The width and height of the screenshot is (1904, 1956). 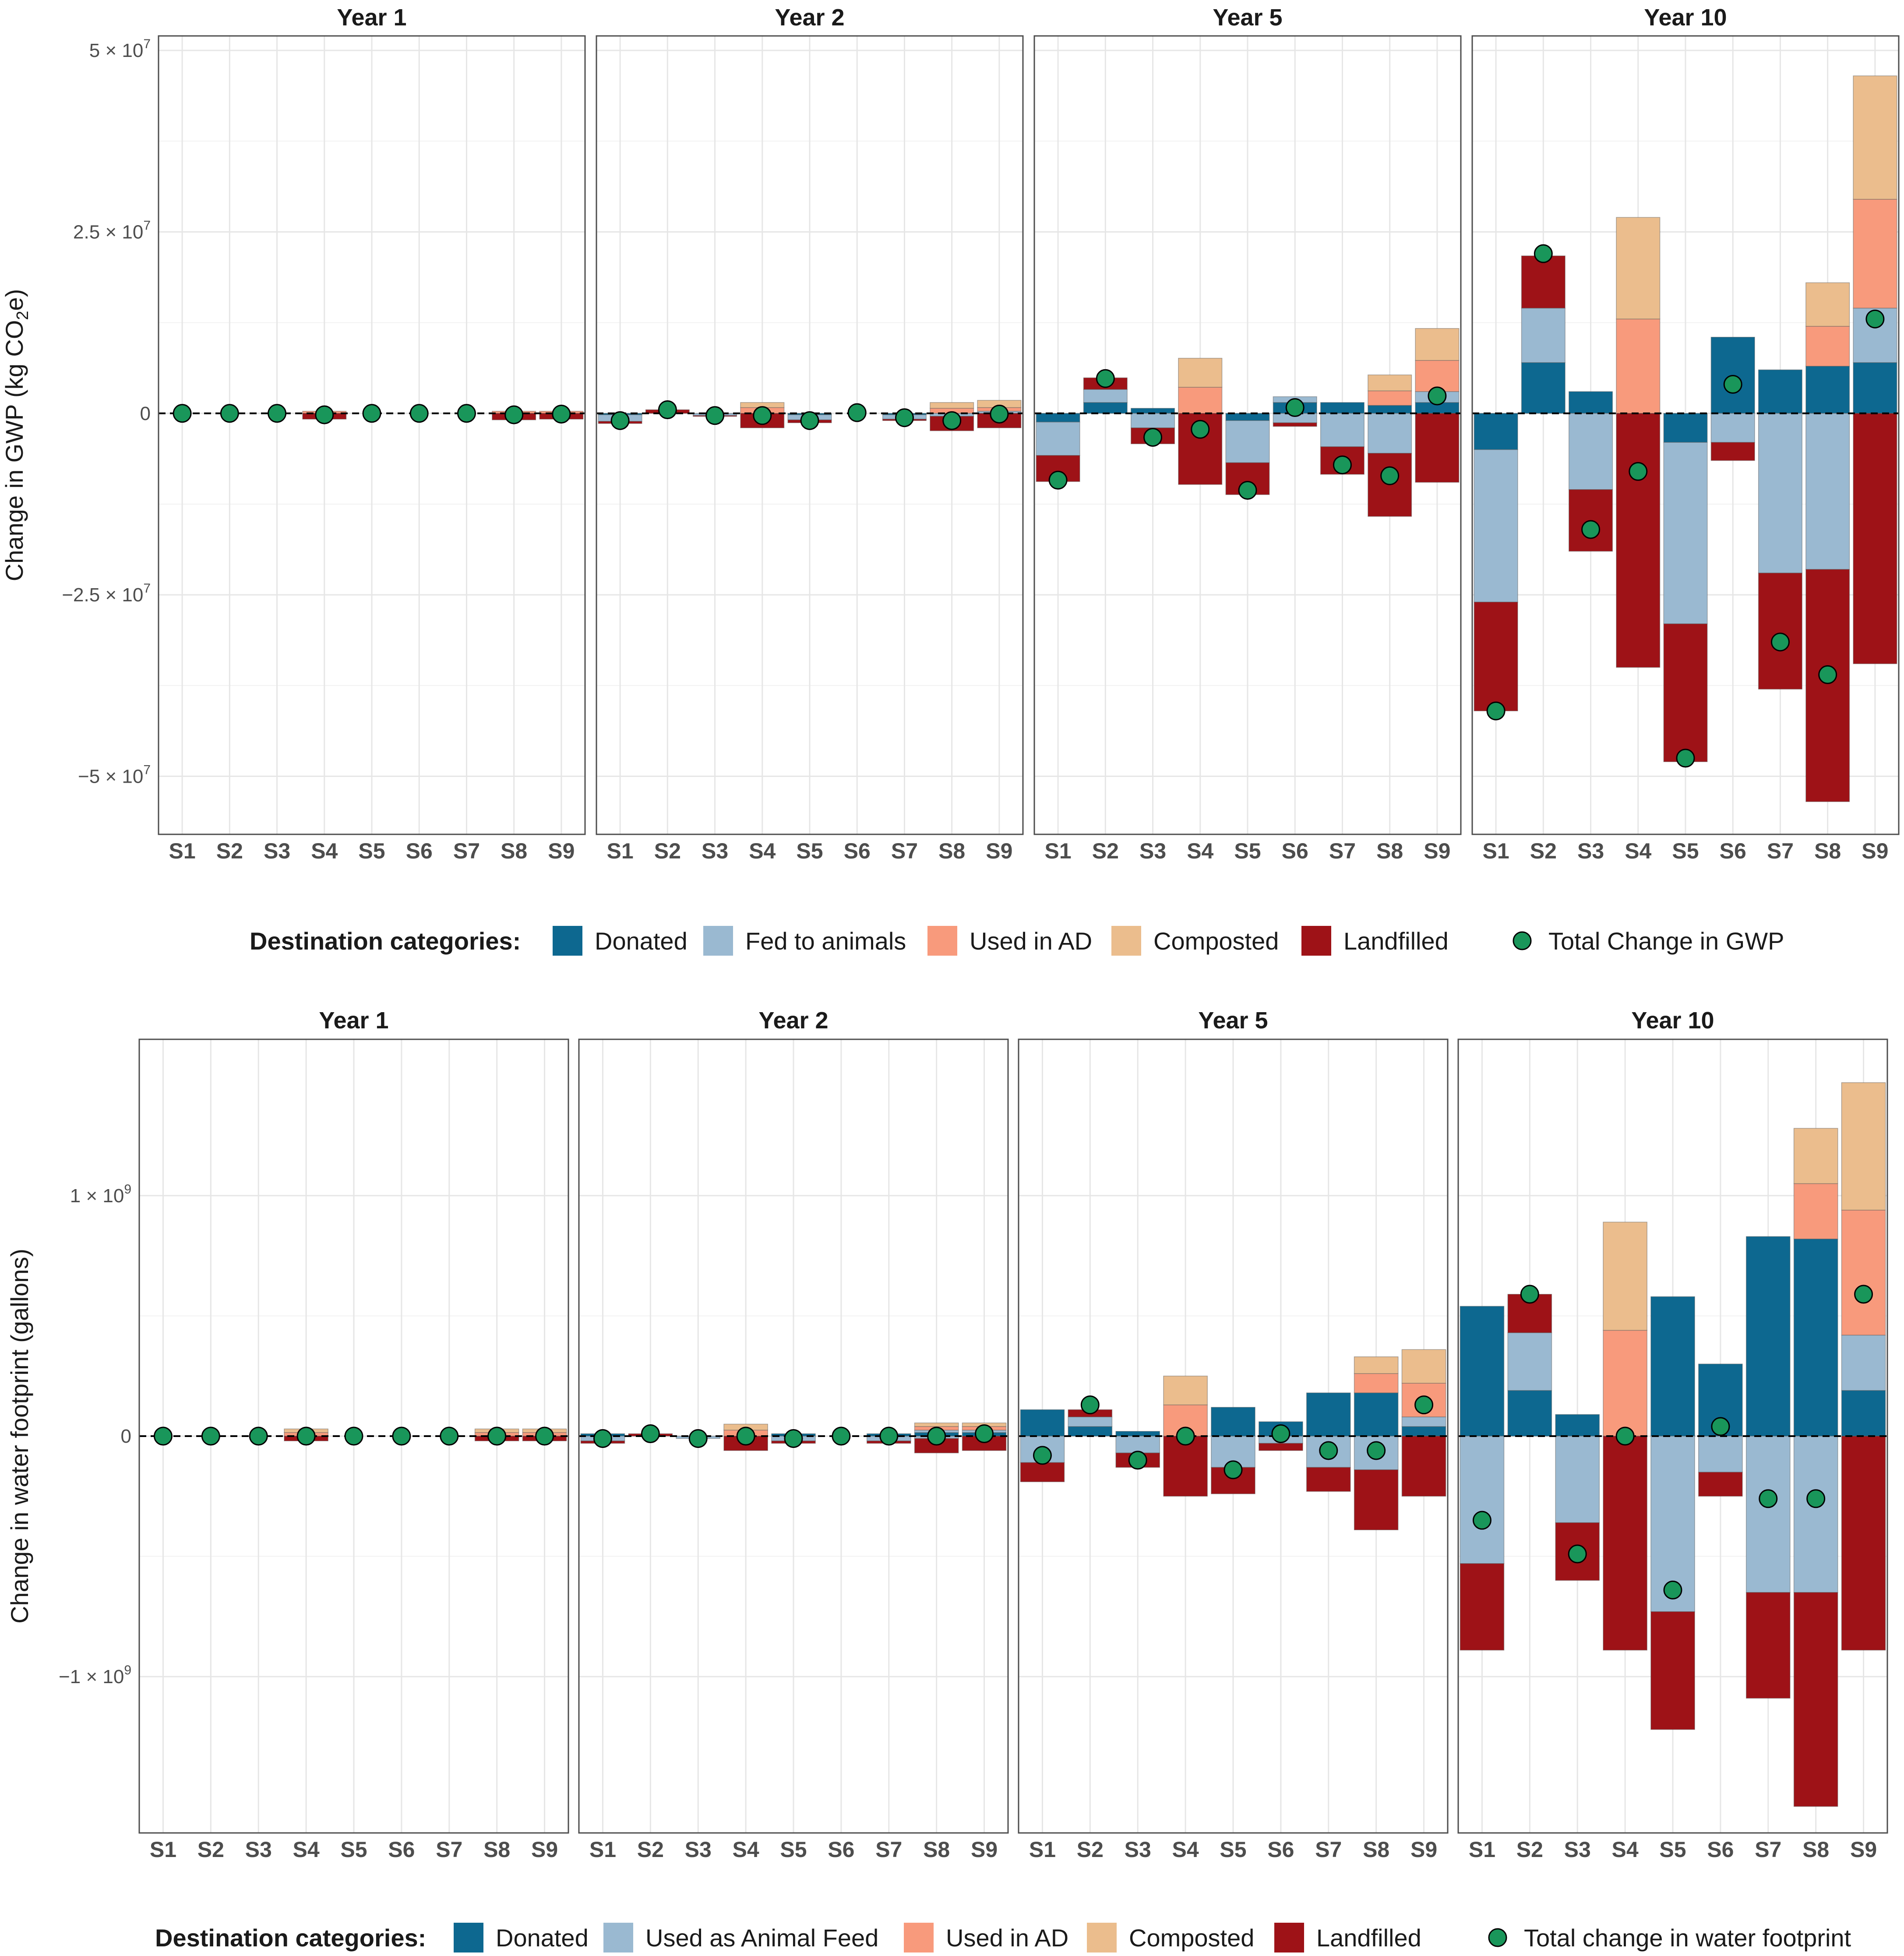 I want to click on legend-title: Destination categories:, so click(x=290, y=1938).